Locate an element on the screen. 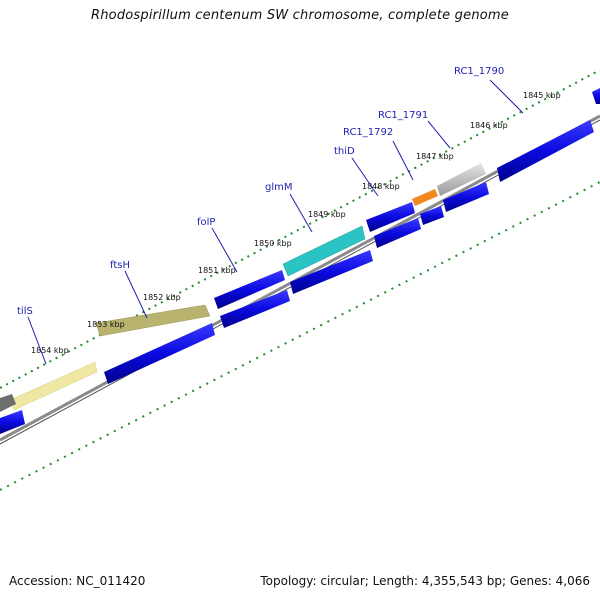 This screenshot has height=600, width=600. kbp-label: 1852 kbp is located at coordinates (162, 297).